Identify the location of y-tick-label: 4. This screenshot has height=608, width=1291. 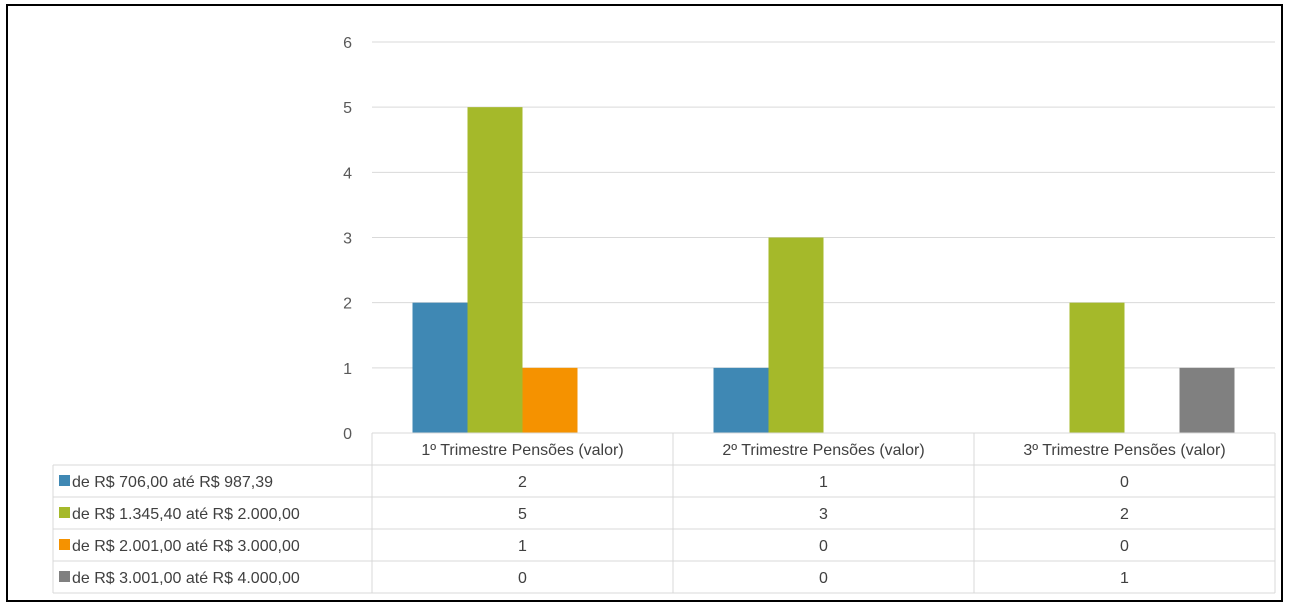
(347, 173).